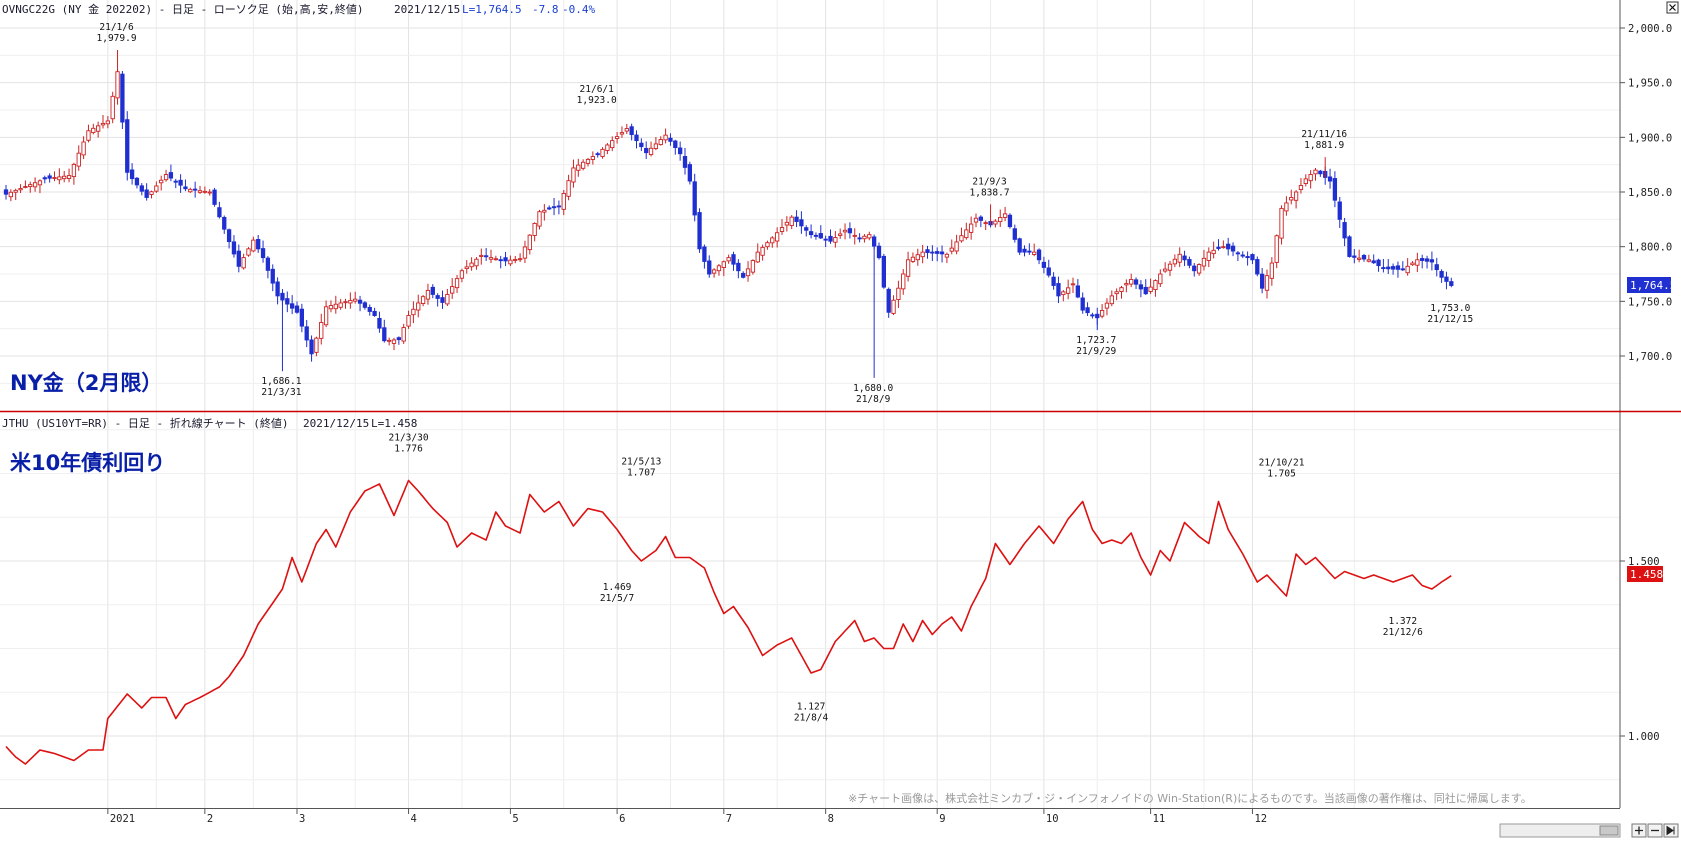  I want to click on yield-annotation-line1: 1.469, so click(617, 587).